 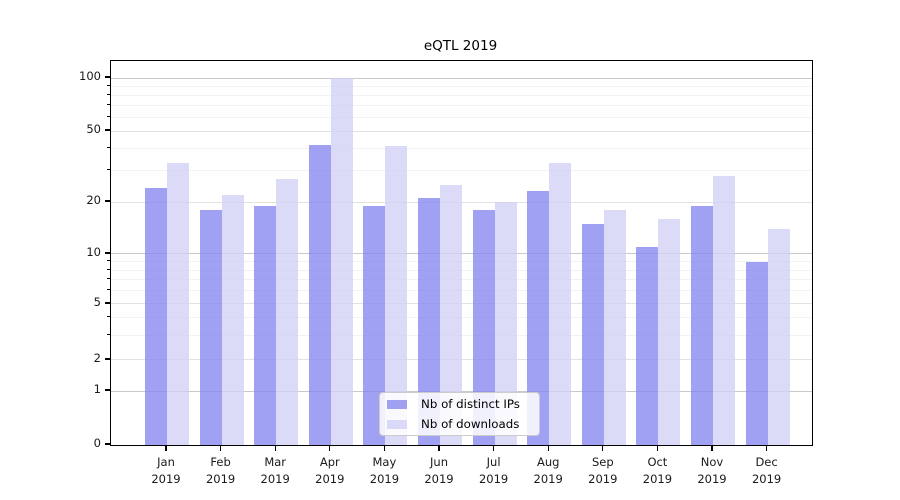 What do you see at coordinates (538, 318) in the screenshot?
I see `bar-ips-aug` at bounding box center [538, 318].